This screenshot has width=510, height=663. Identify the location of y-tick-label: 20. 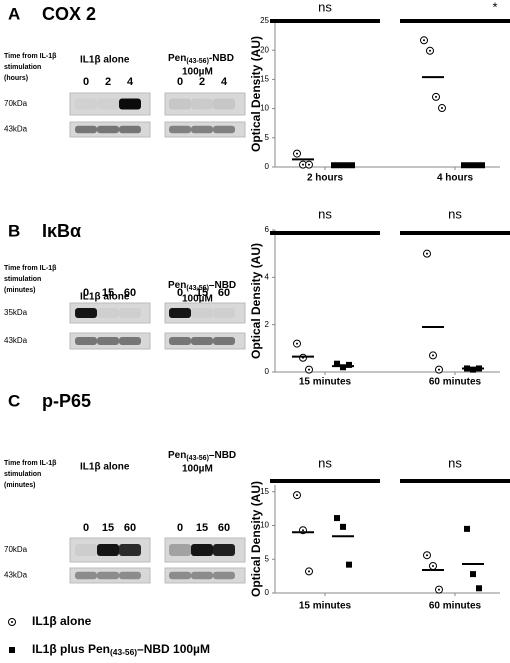
(264, 49).